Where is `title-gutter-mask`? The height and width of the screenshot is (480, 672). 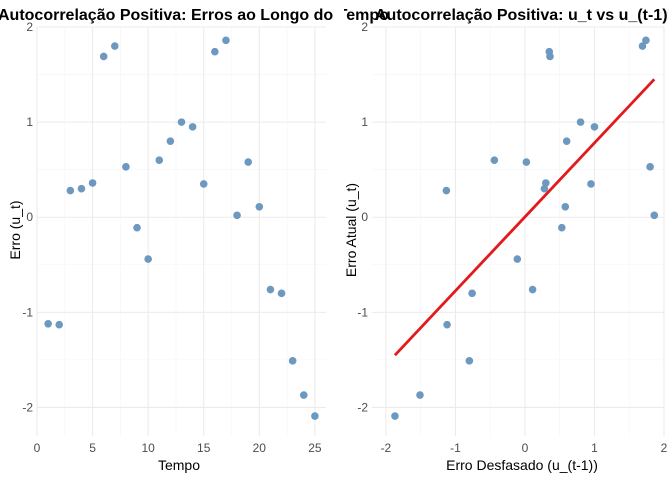 title-gutter-mask is located at coordinates (339, 15).